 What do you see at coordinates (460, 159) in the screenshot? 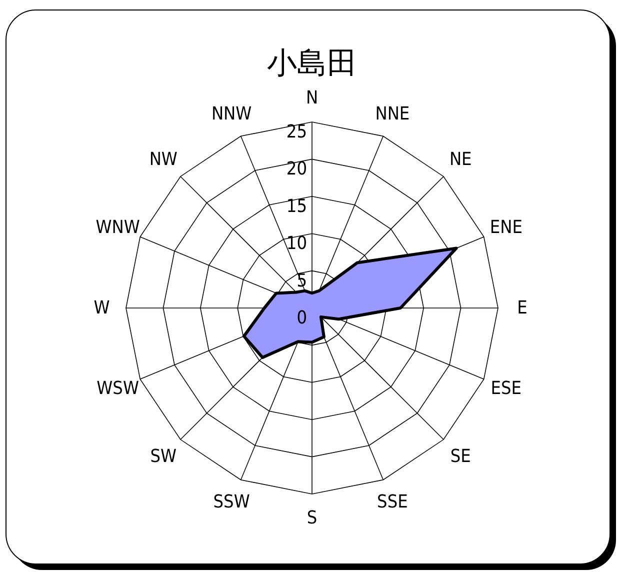
I see `spoke-label: NE` at bounding box center [460, 159].